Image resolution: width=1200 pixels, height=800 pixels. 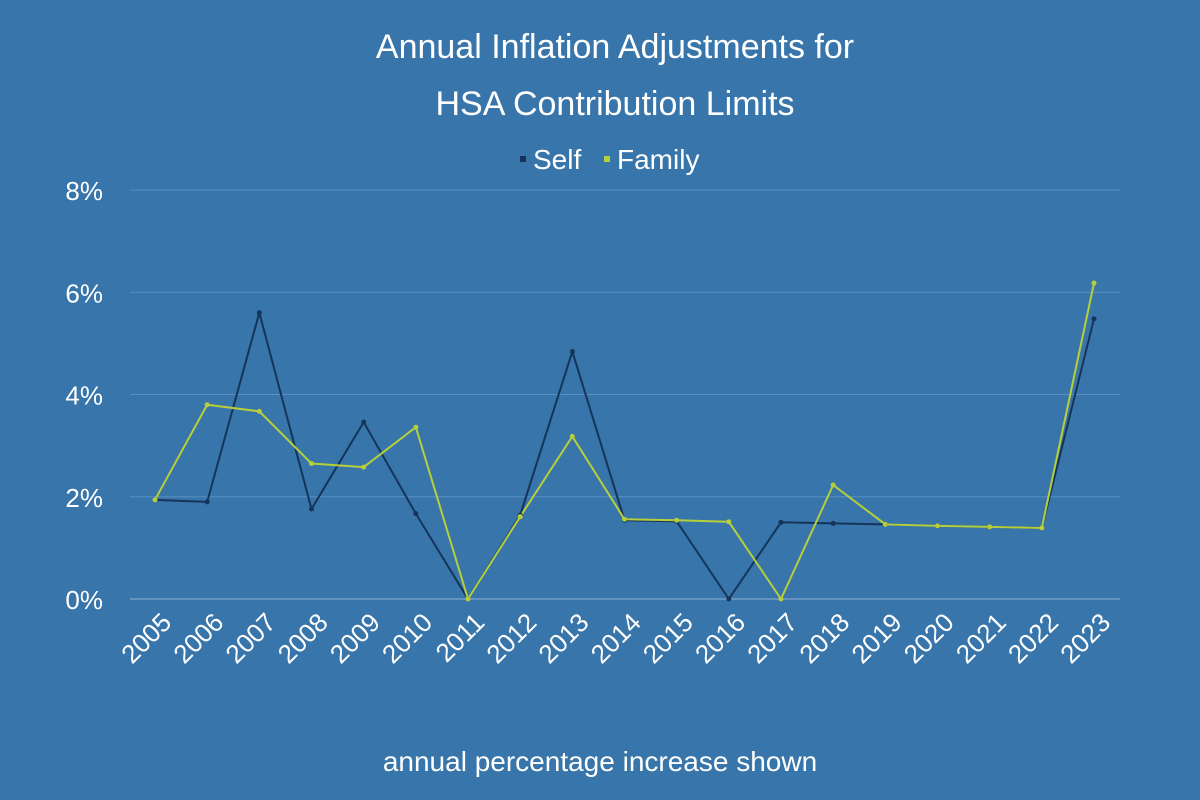 What do you see at coordinates (772, 638) in the screenshot?
I see `x-tick-label: 2017` at bounding box center [772, 638].